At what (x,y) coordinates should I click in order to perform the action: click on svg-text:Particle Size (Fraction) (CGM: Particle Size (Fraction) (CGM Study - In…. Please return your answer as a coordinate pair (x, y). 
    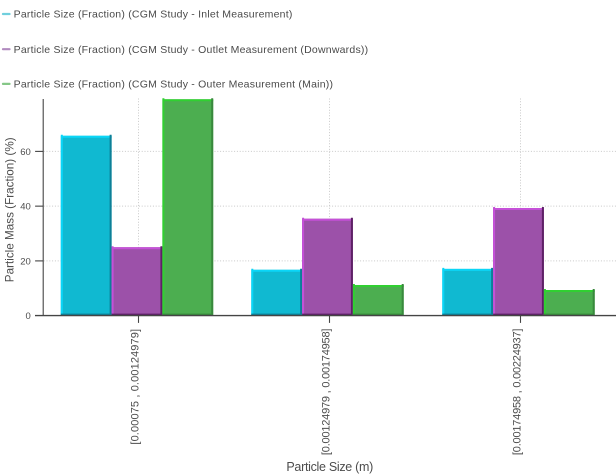
    Looking at the image, I should click on (153, 15).